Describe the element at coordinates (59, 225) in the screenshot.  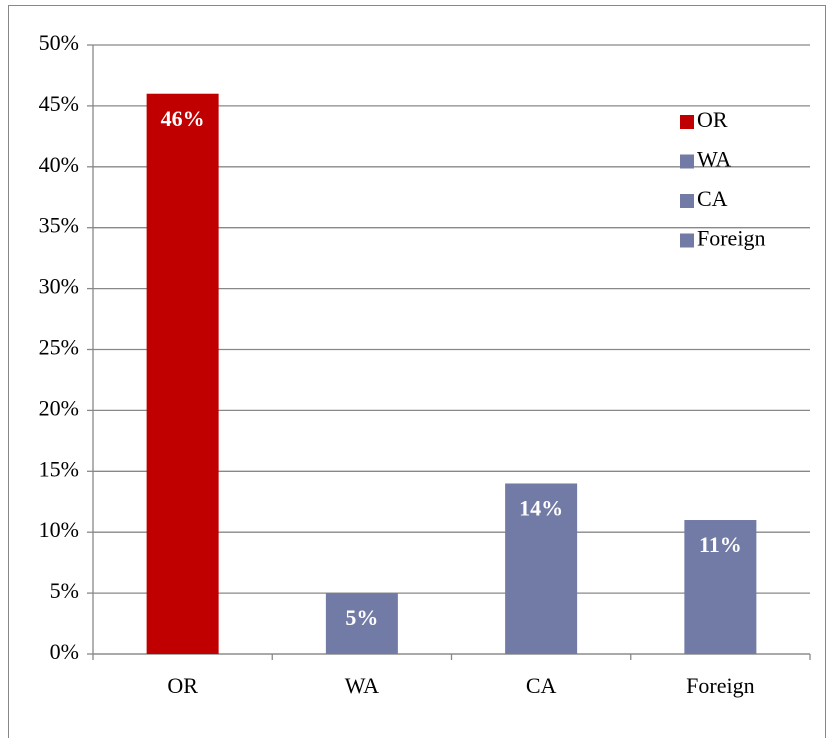
I see `y-tick-label: 35%` at that location.